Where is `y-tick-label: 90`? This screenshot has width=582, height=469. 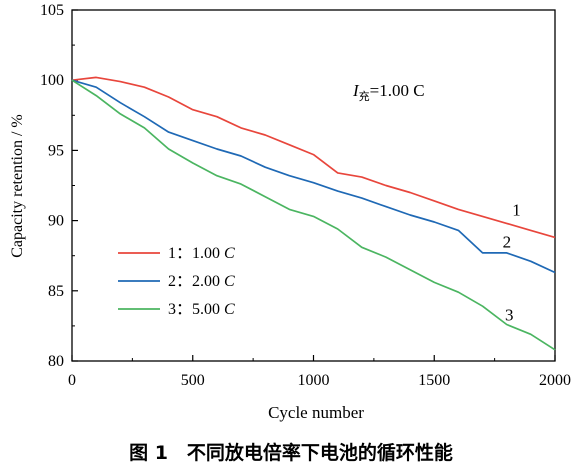
y-tick-label: 90 is located at coordinates (56, 221).